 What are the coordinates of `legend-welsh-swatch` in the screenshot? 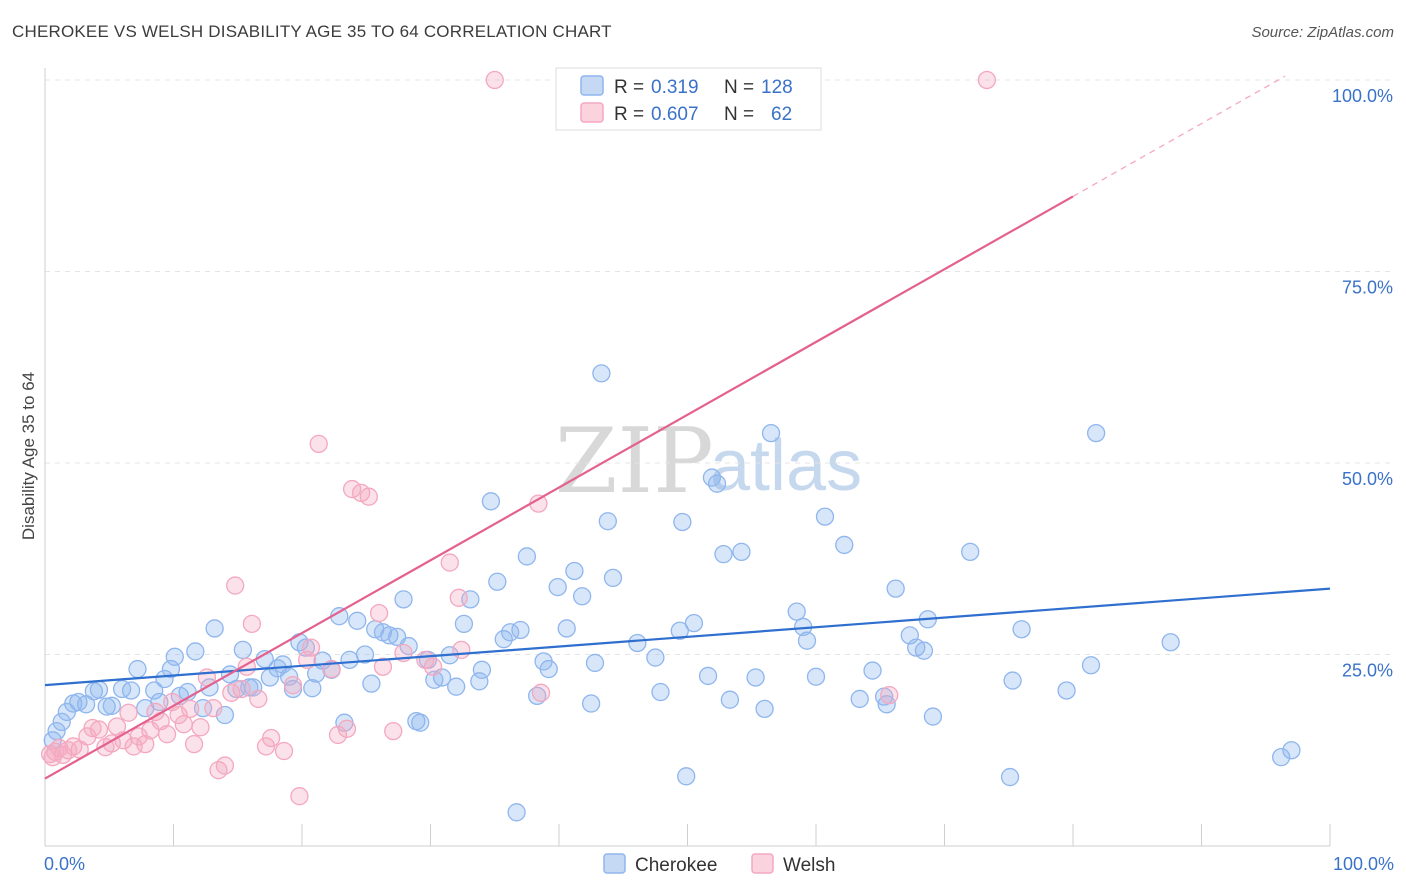 It's located at (592, 112).